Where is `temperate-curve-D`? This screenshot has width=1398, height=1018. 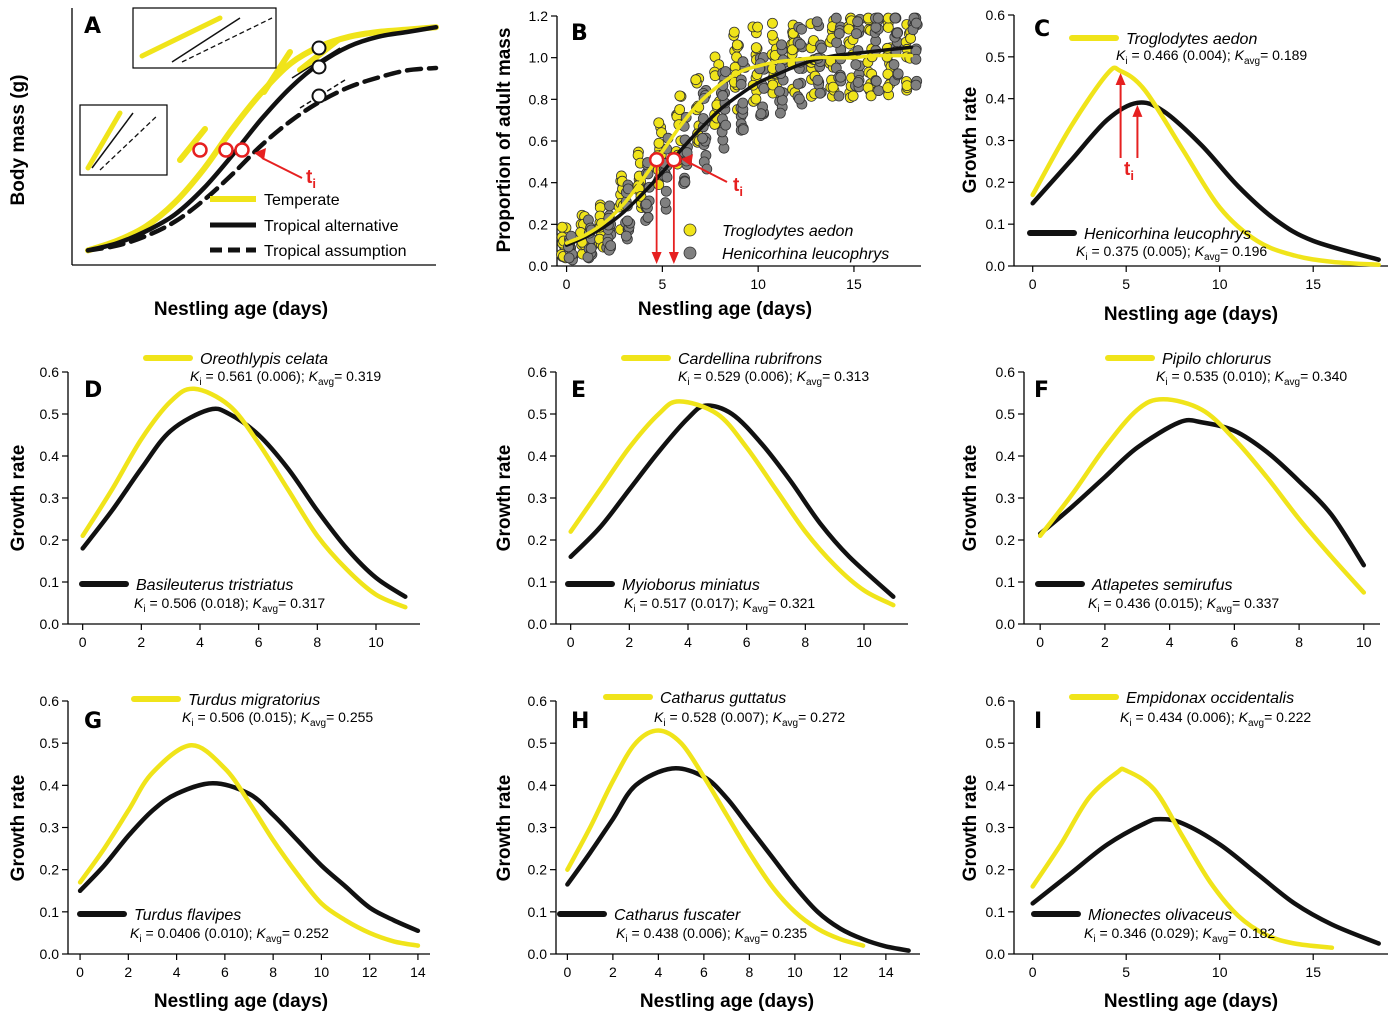
temperate-curve-D is located at coordinates (244, 498).